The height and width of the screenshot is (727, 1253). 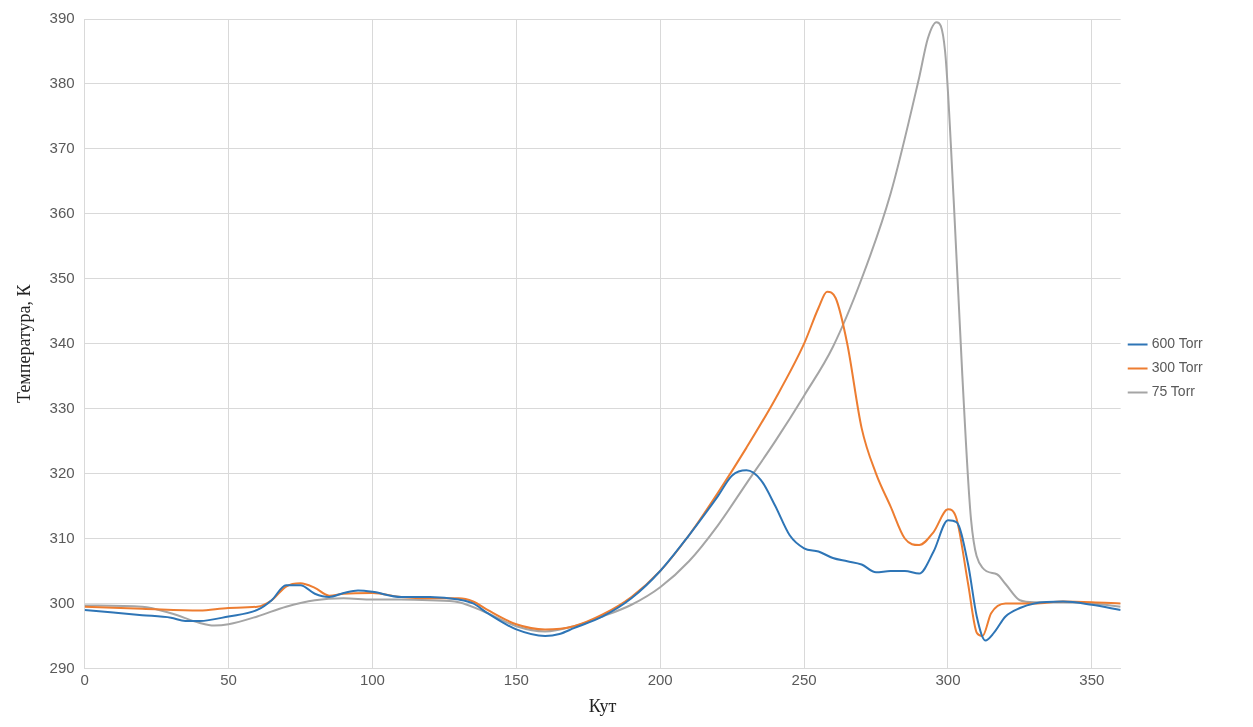 I want to click on legend-label: 300 Torr, so click(x=1177, y=367).